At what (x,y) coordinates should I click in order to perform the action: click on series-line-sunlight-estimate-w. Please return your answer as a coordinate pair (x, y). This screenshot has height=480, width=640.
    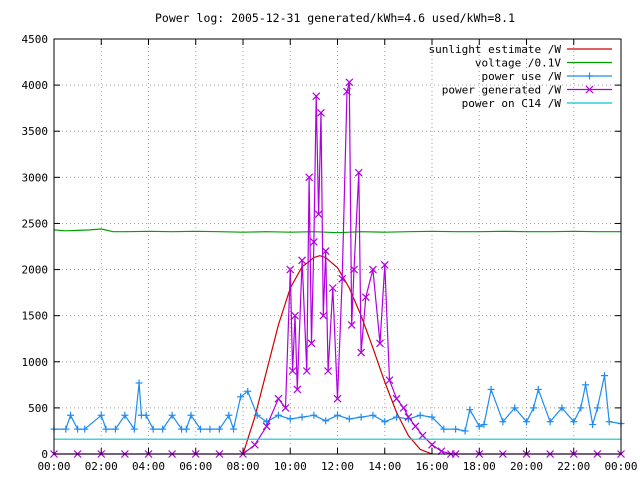
    Looking at the image, I should click on (337, 355).